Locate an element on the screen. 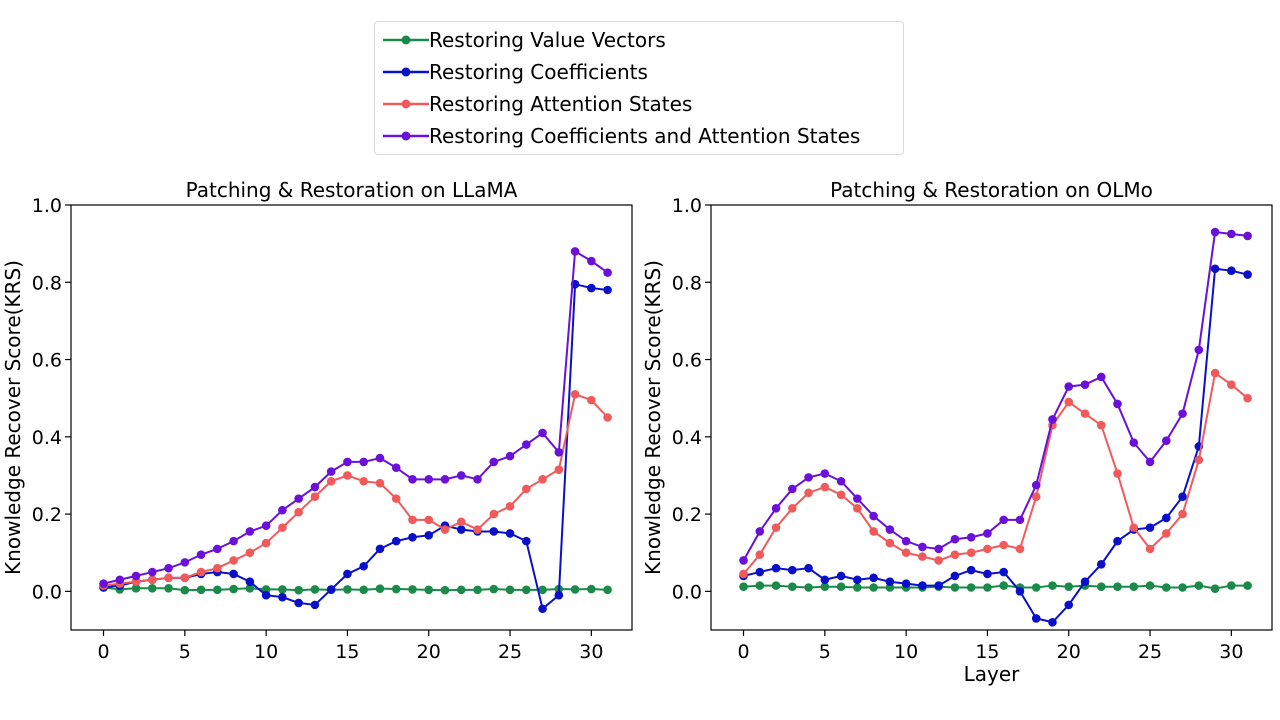 This screenshot has width=1280, height=720. legend-label: Restoring Attention States is located at coordinates (561, 104).